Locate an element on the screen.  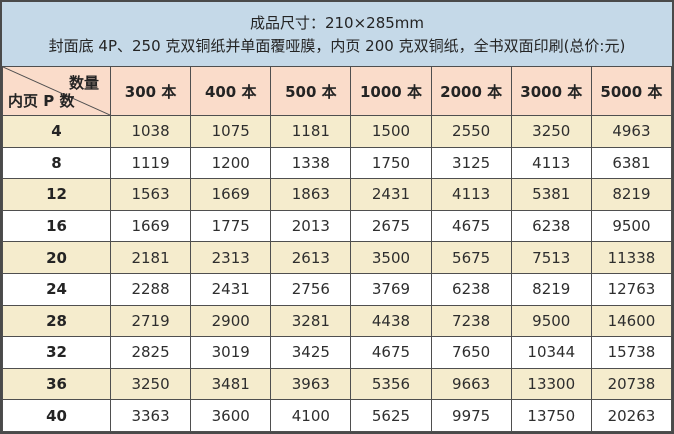
price-cell: 2288 is located at coordinates (150, 289).